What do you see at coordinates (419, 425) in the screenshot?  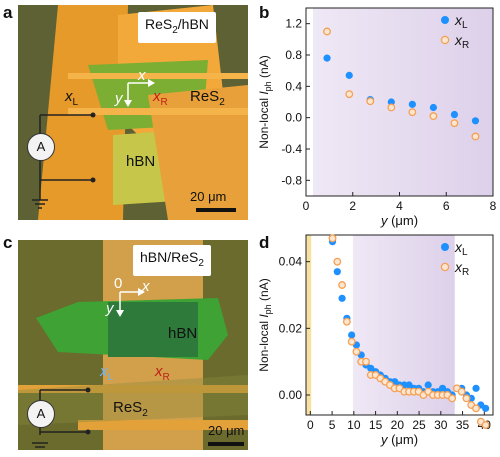 I see `x-tick-label: 25` at bounding box center [419, 425].